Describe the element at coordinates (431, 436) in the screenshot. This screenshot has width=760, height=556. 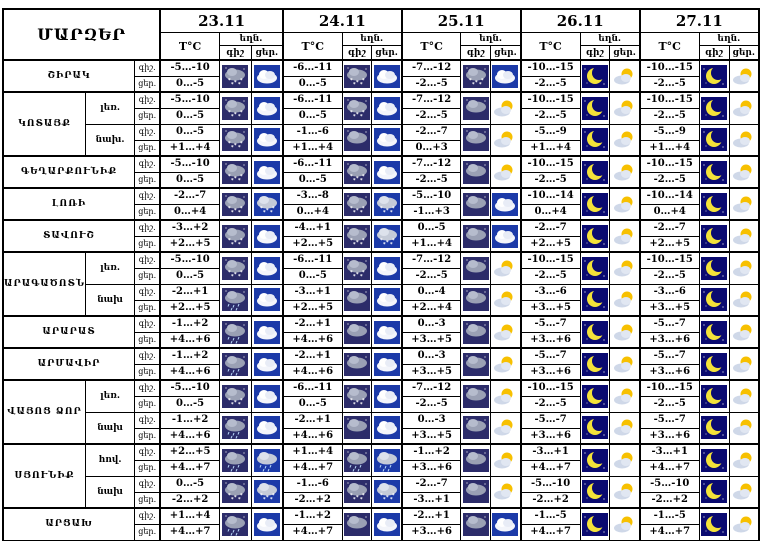
I see `day-temperature: +3…+5` at that location.